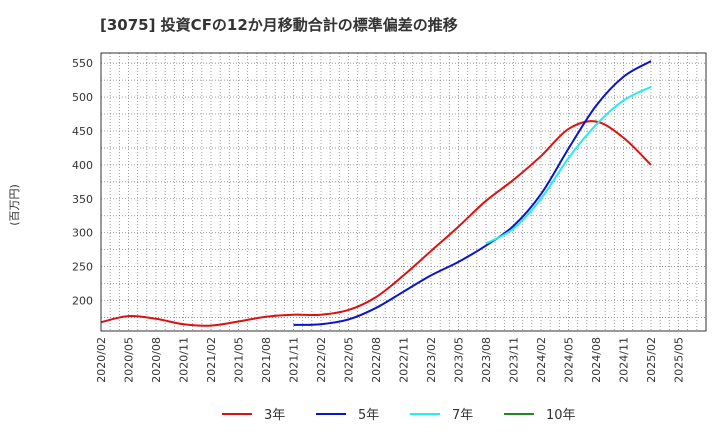  I want to click on legend-label: 3年, so click(274, 415).